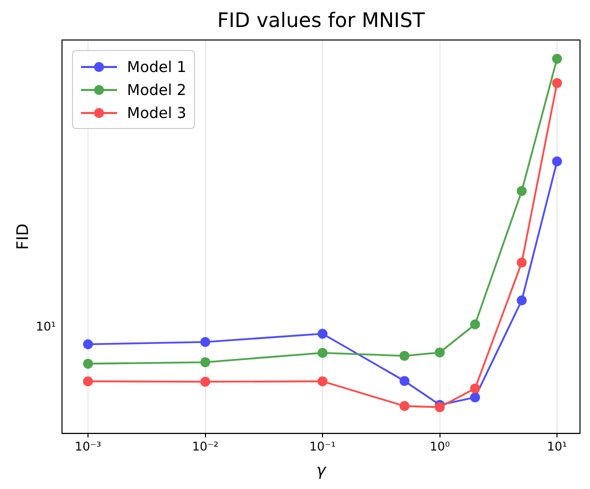 This screenshot has height=489, width=590. What do you see at coordinates (22, 237) in the screenshot?
I see `y-axis-title: FID` at bounding box center [22, 237].